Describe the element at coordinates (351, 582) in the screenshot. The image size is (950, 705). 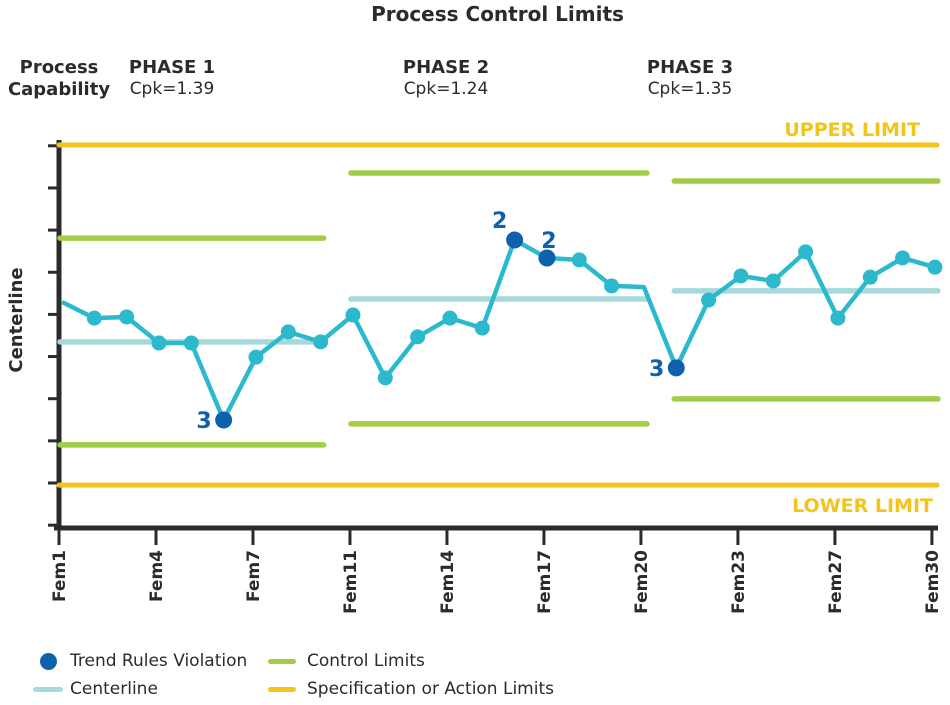
I see `x-tick-label: Fem11` at that location.